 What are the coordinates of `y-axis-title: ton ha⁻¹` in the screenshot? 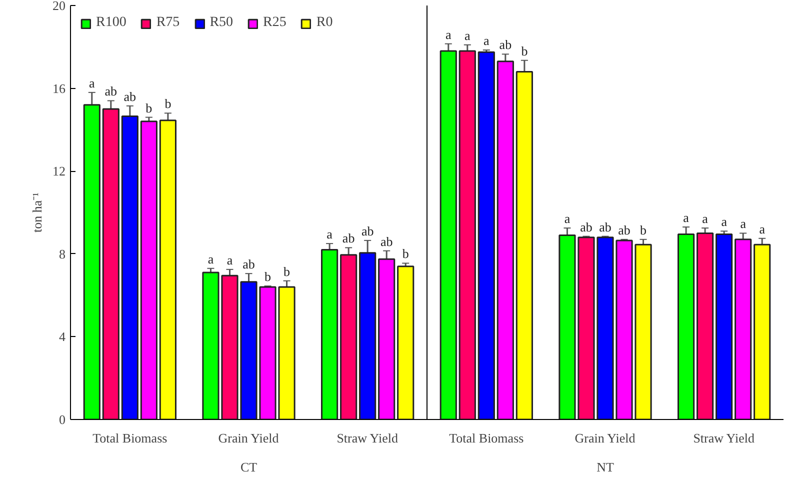 It's located at (37, 212).